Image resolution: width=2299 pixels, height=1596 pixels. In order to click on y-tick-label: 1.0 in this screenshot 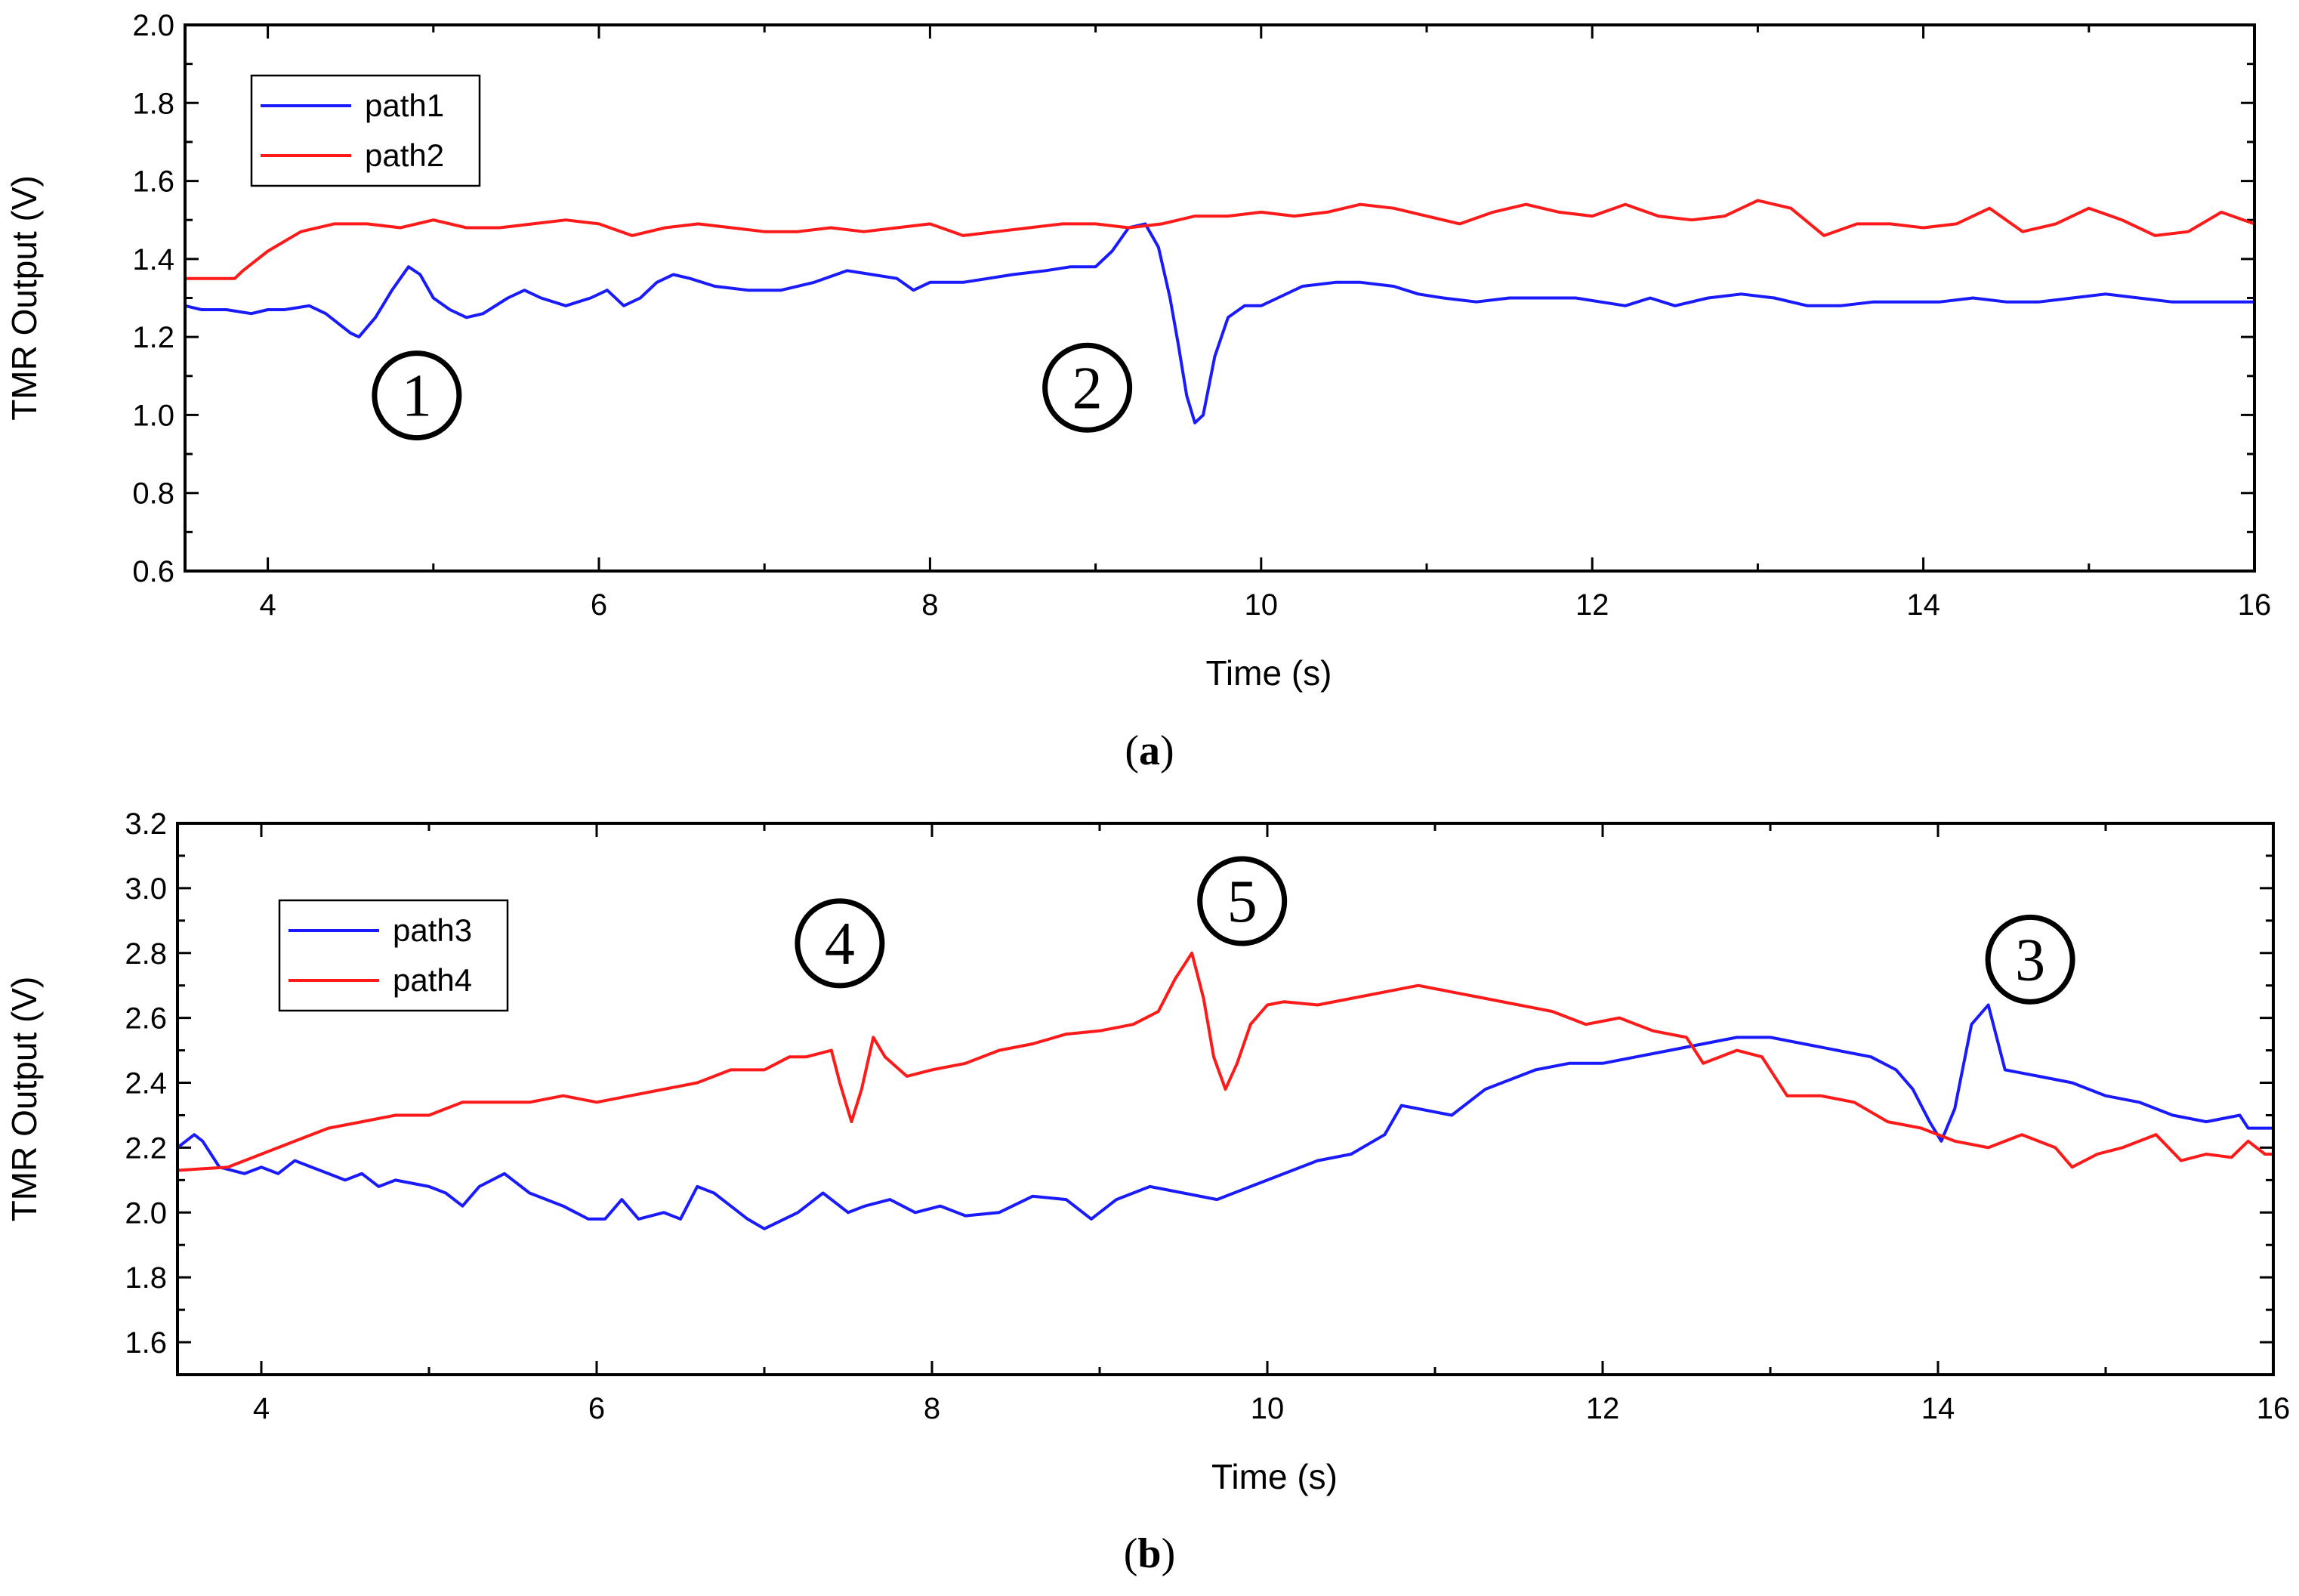, I will do `click(153, 415)`.